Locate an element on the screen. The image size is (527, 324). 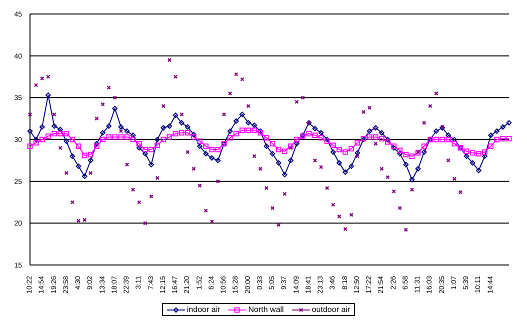
legend-label: indoor air is located at coordinates (203, 309).